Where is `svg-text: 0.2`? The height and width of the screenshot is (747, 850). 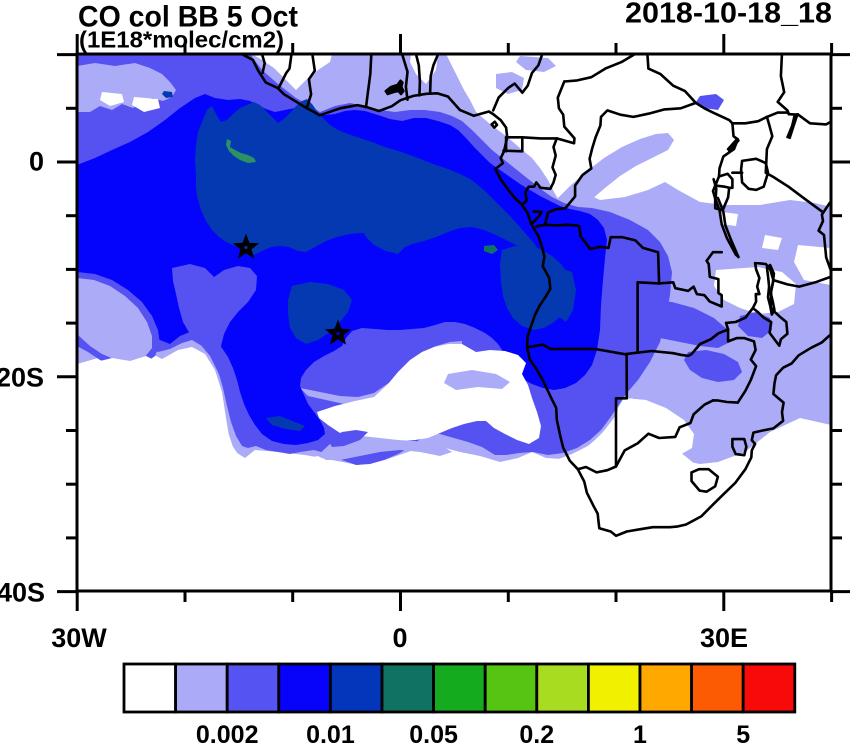 svg-text: 0.2 is located at coordinates (536, 734).